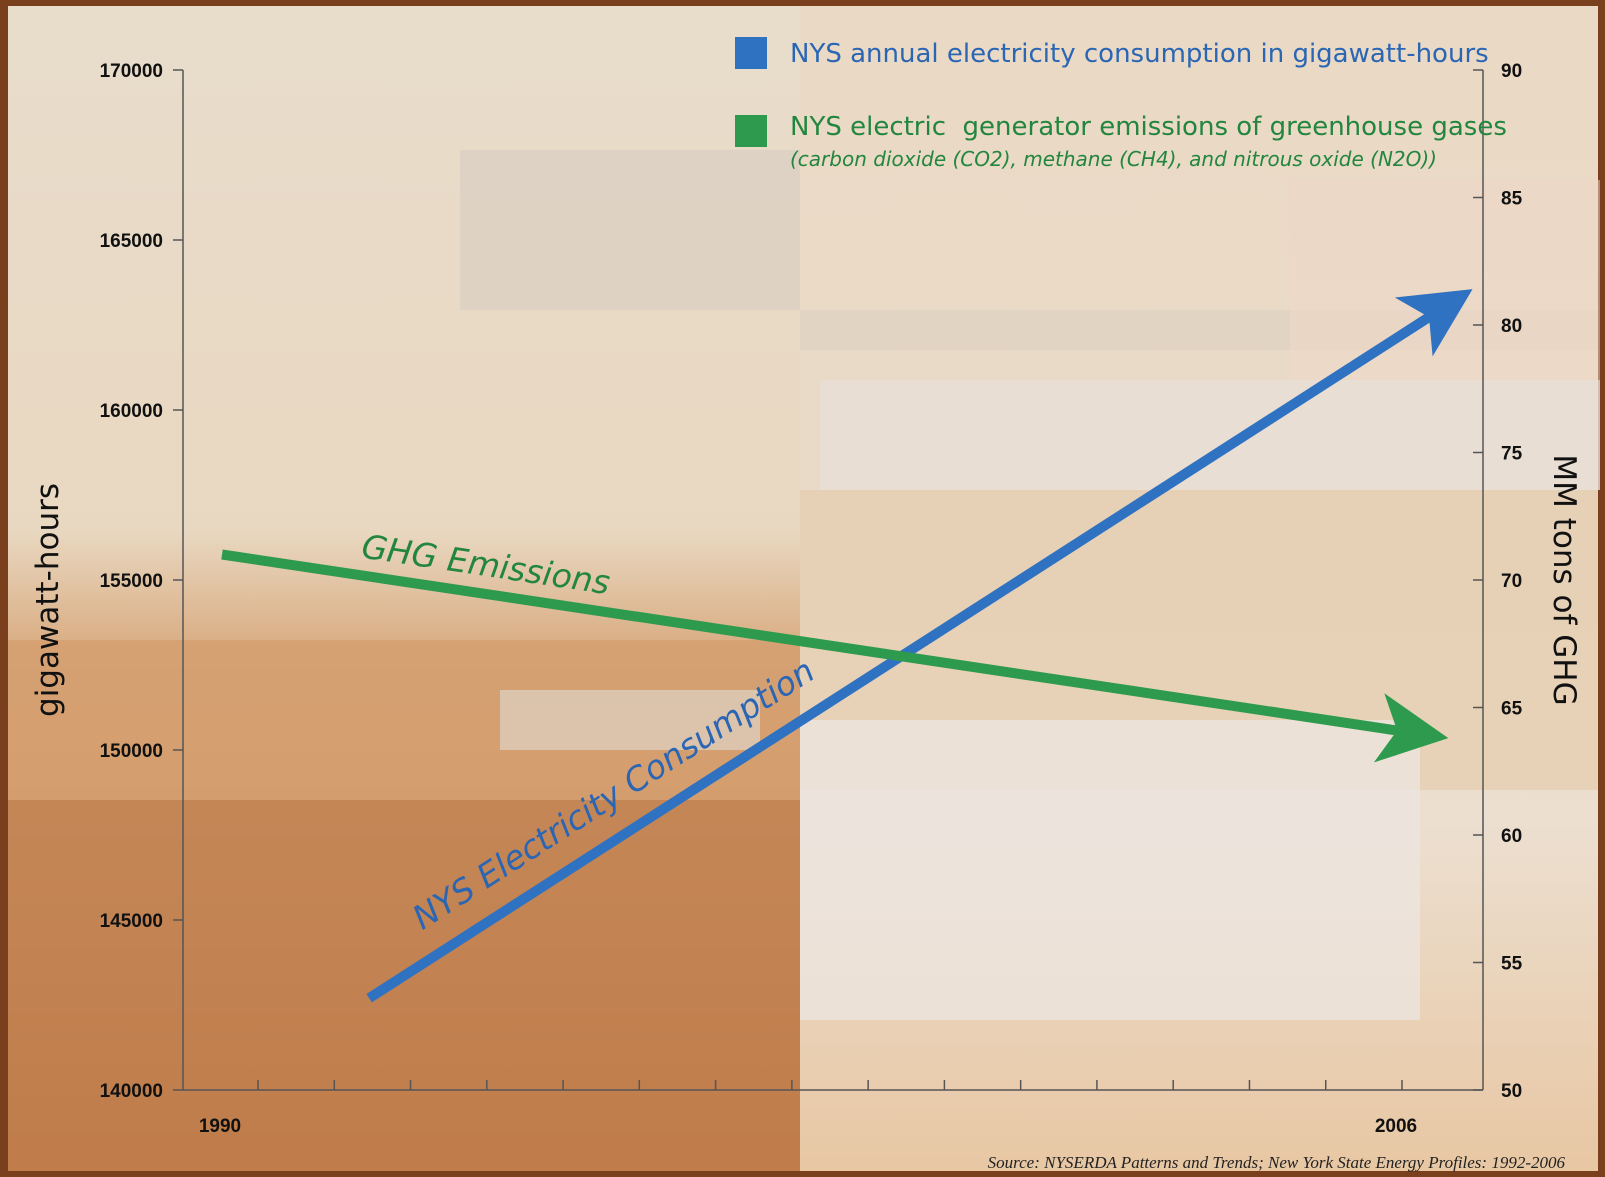 Image resolution: width=1605 pixels, height=1177 pixels. Describe the element at coordinates (131, 71) in the screenshot. I see `y-left-tick-label: 170000` at that location.